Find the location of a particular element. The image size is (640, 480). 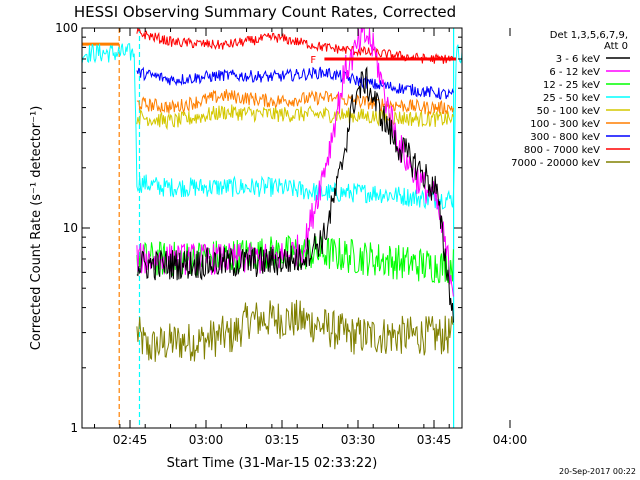

y-axis-label: Corrected Count Rate (s⁻¹ detector⁻¹) is located at coordinates (36, 228).